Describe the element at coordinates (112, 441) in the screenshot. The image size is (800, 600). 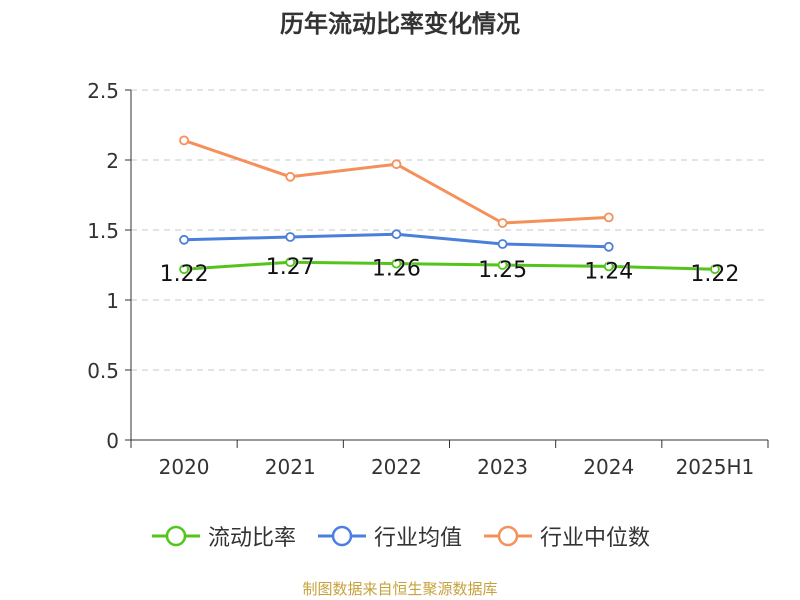
I see `y-tick-label: 0` at that location.